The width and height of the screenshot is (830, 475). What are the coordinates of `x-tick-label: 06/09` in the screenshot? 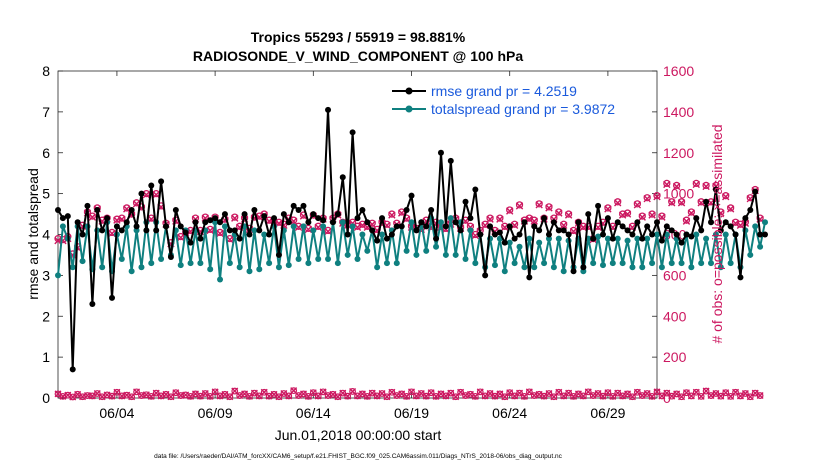 It's located at (215, 413).